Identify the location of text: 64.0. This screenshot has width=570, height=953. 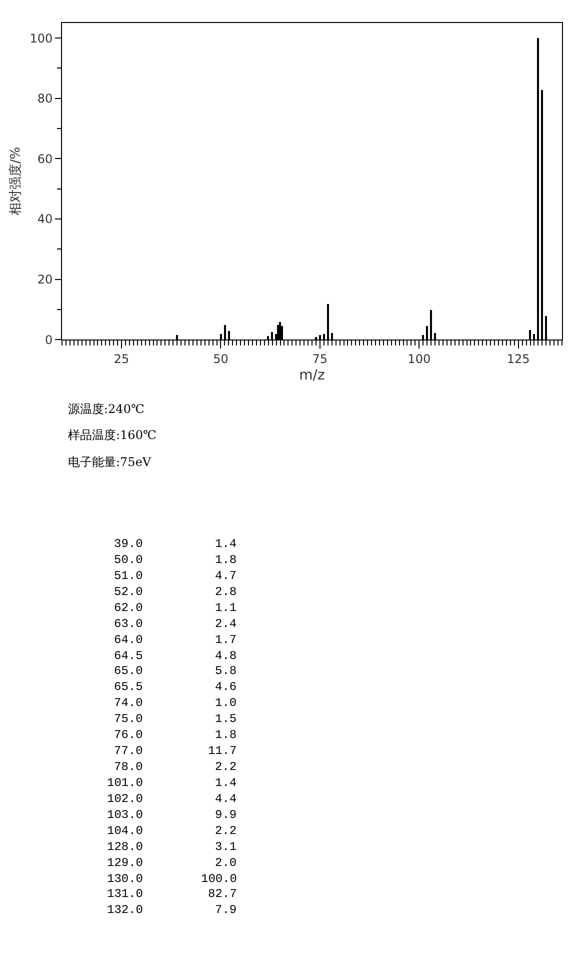
(128, 640).